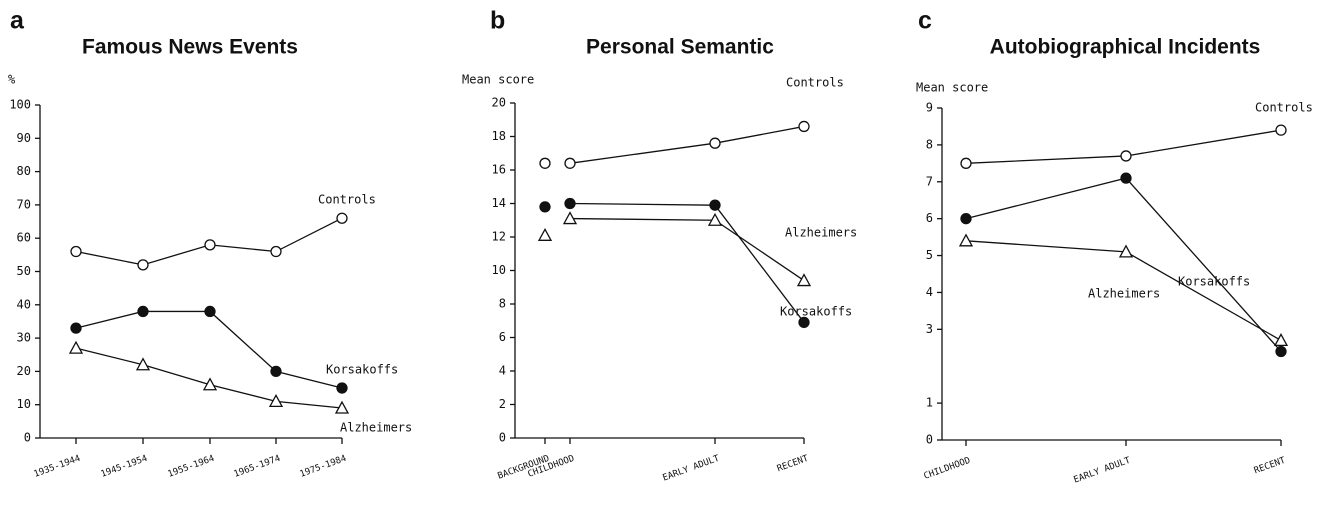  I want to click on y-tick-label: 70, so click(24, 204).